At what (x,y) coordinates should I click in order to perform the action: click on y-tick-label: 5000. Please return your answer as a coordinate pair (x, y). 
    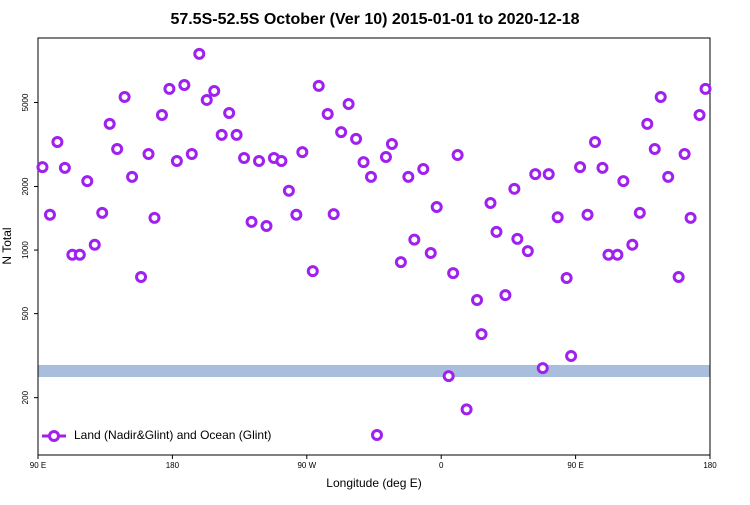
    Looking at the image, I should click on (25, 102).